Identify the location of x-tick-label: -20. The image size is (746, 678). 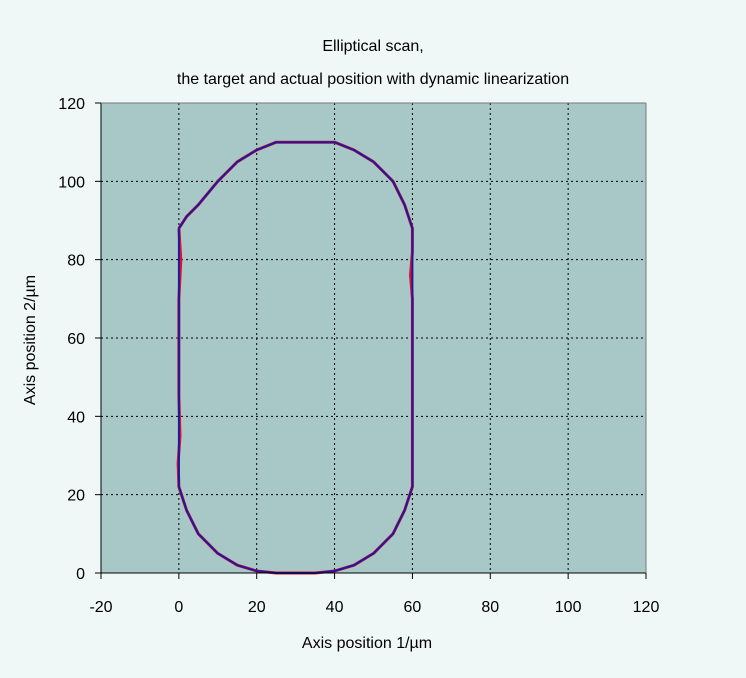
(100, 607).